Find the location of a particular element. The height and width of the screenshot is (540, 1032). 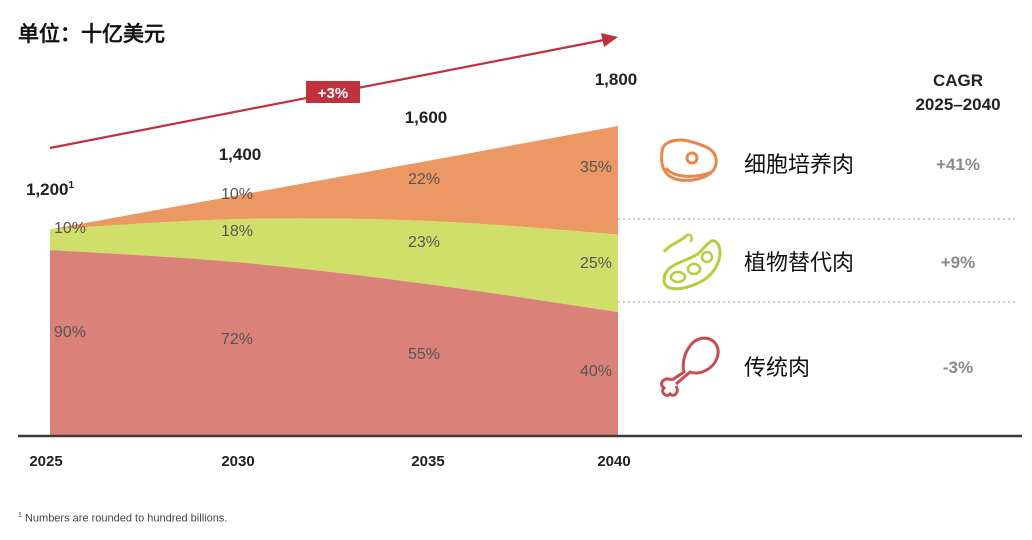

x-tick-label-2040: 2040 is located at coordinates (613, 461).